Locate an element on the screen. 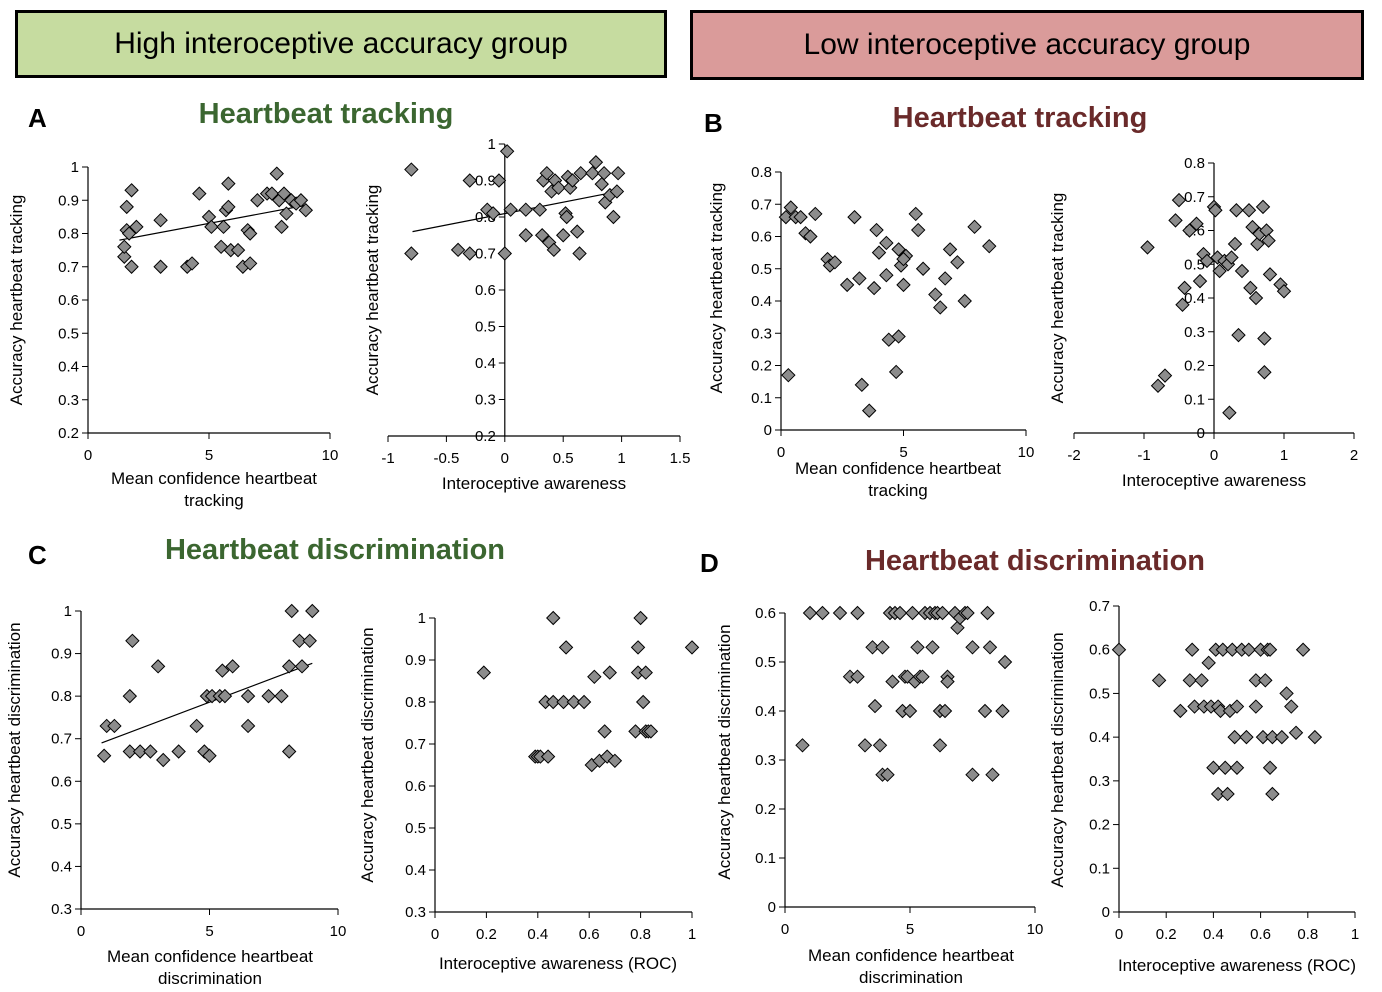 The image size is (1382, 992). x-axis-label: Mean confidence heartbeat is located at coordinates (214, 478).